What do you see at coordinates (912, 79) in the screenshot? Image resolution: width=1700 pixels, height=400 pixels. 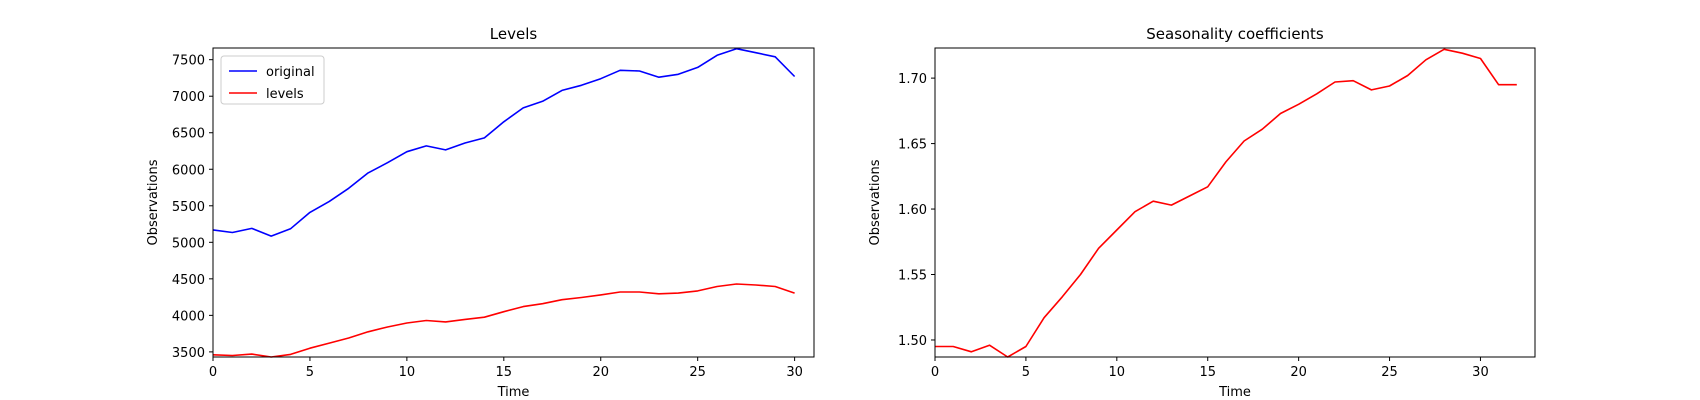 I see `y-tick-label: 1.70` at bounding box center [912, 79].